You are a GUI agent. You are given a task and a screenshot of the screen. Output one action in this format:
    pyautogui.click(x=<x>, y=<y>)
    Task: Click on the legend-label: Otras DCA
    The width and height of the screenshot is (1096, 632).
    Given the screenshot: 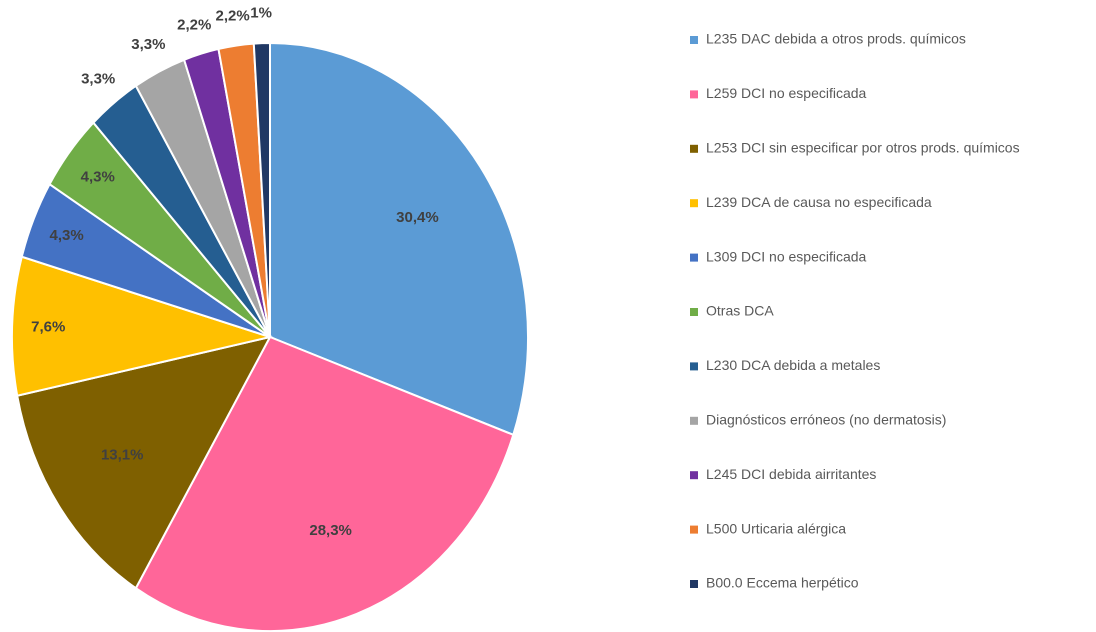 What is the action you would take?
    pyautogui.click(x=740, y=311)
    